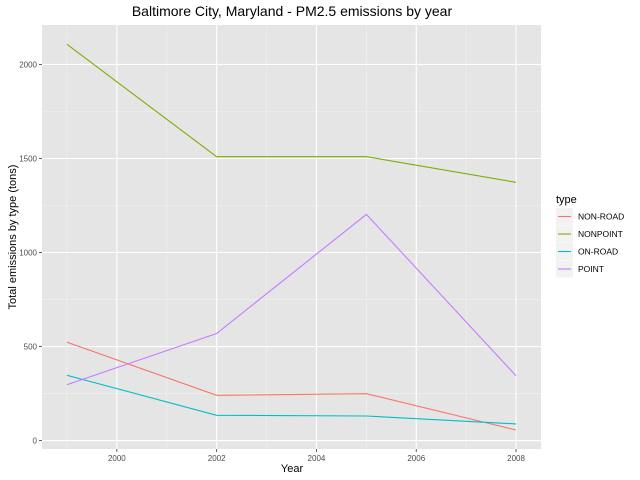 The image size is (640, 480). What do you see at coordinates (291, 399) in the screenshot?
I see `series-line-on-road` at bounding box center [291, 399].